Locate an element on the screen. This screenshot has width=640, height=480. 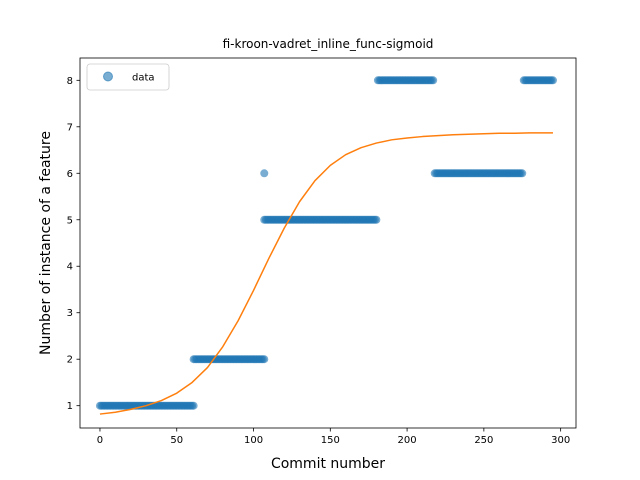
legend: data is located at coordinates (128, 77).